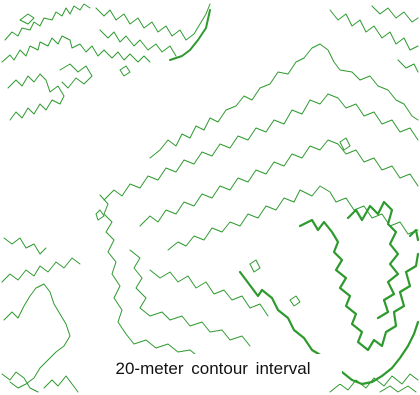 This screenshot has width=420, height=395. What do you see at coordinates (213, 369) in the screenshot?
I see `contour-interval-label: 20-meter contour interval` at bounding box center [213, 369].